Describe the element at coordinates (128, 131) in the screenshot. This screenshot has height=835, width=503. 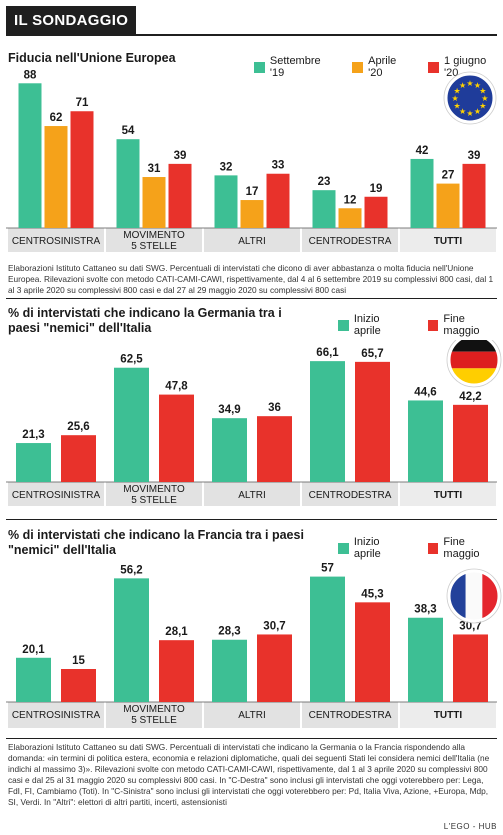
I see `data-label: 54` at that location.